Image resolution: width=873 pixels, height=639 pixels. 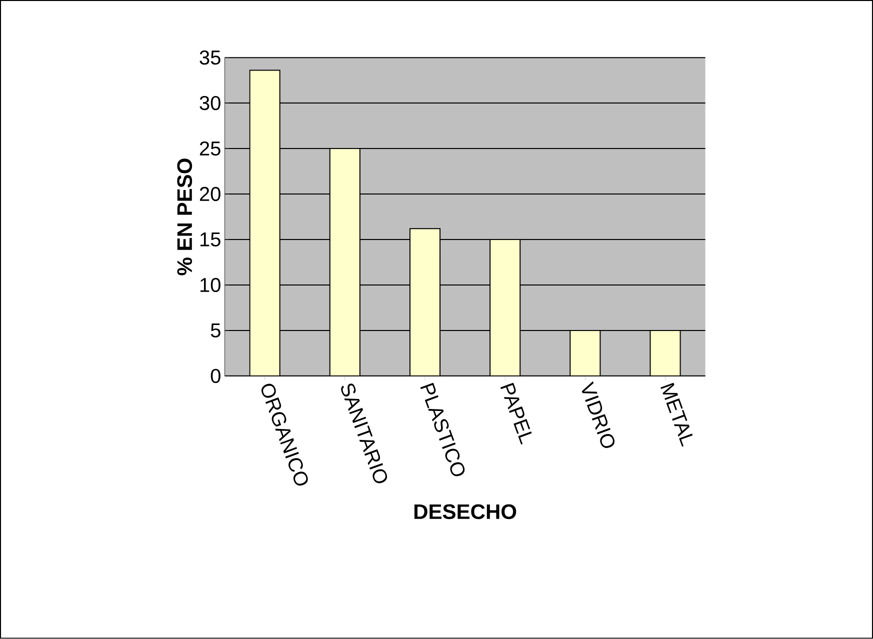 I want to click on x-axis-title: DESECHO, so click(x=465, y=512).